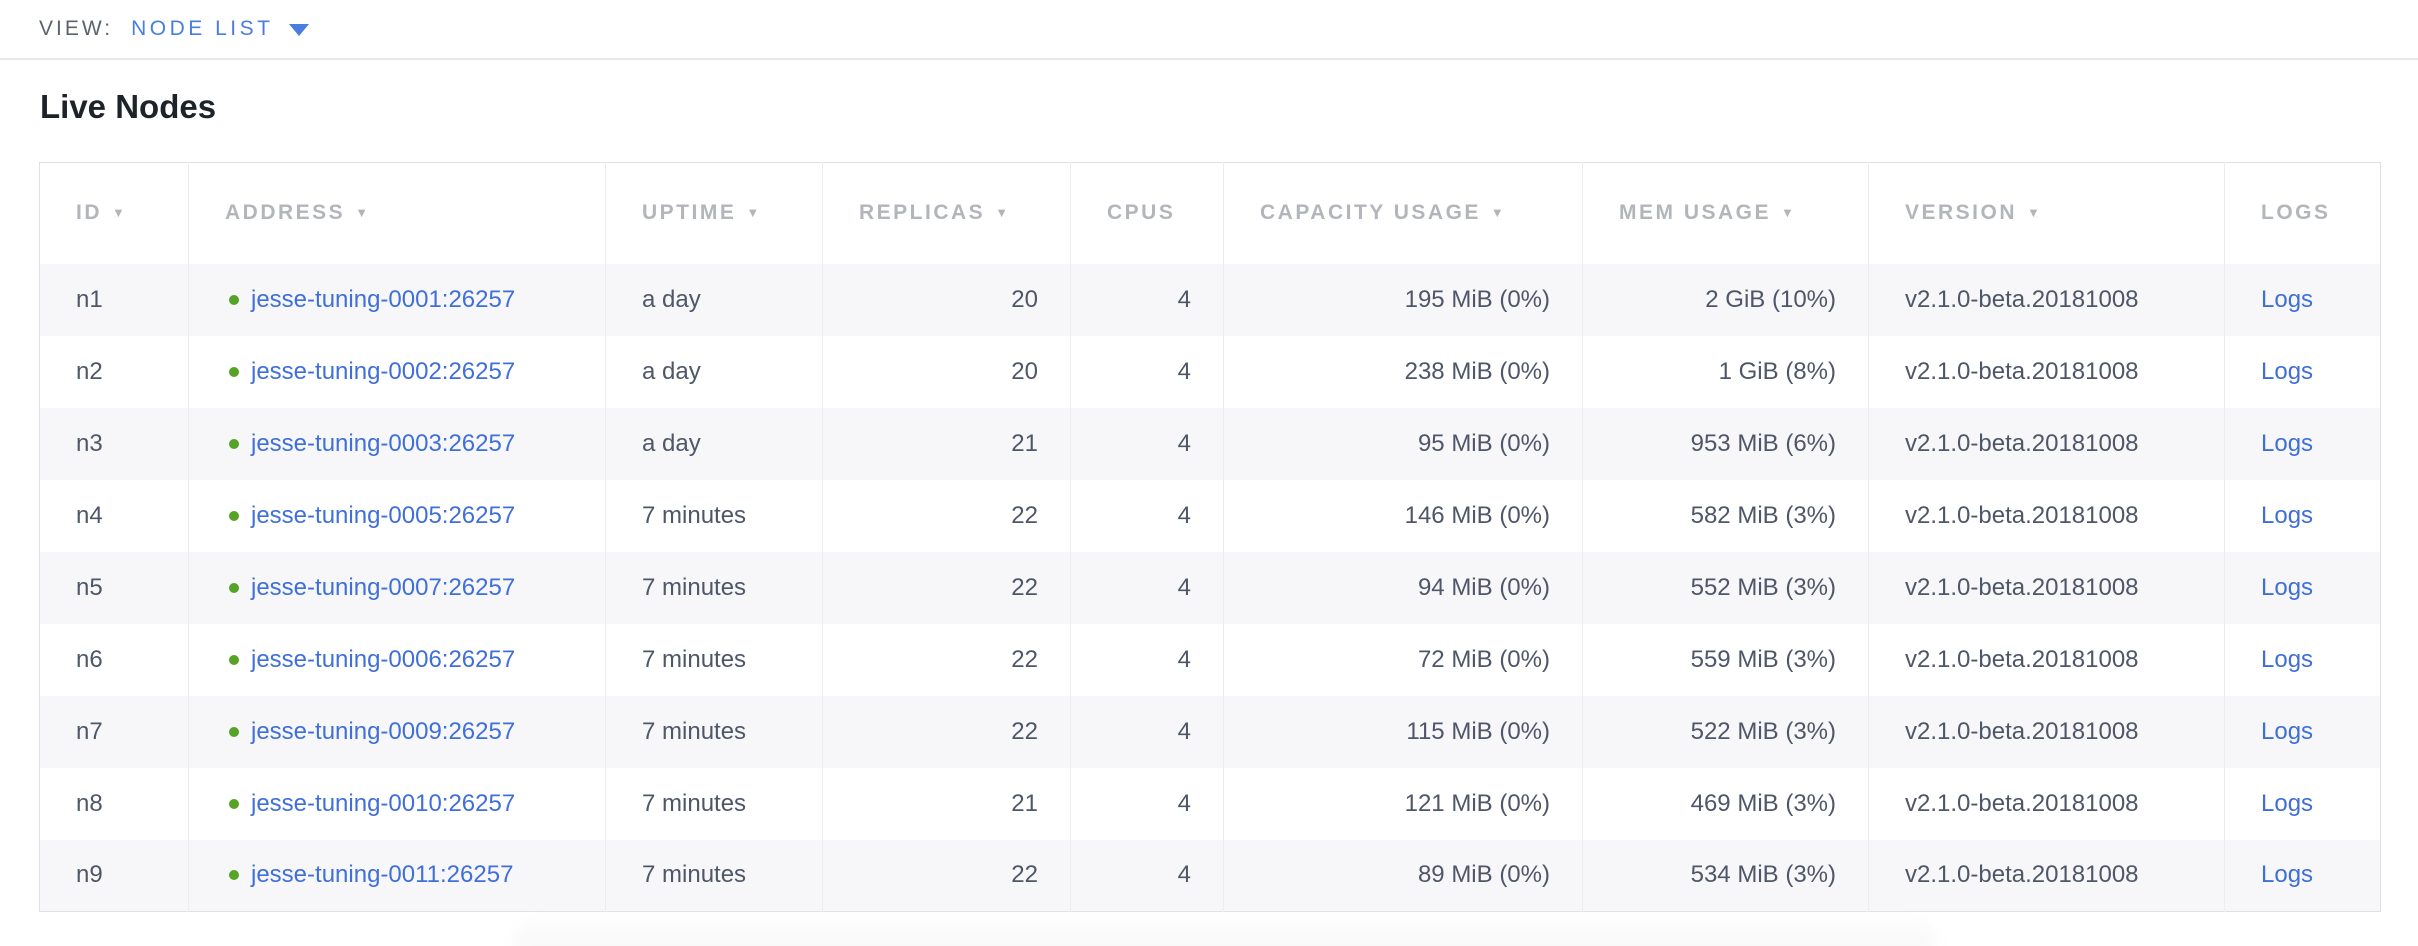 Image resolution: width=2418 pixels, height=946 pixels. I want to click on column-header-version: VERSION ▼, so click(2046, 213).